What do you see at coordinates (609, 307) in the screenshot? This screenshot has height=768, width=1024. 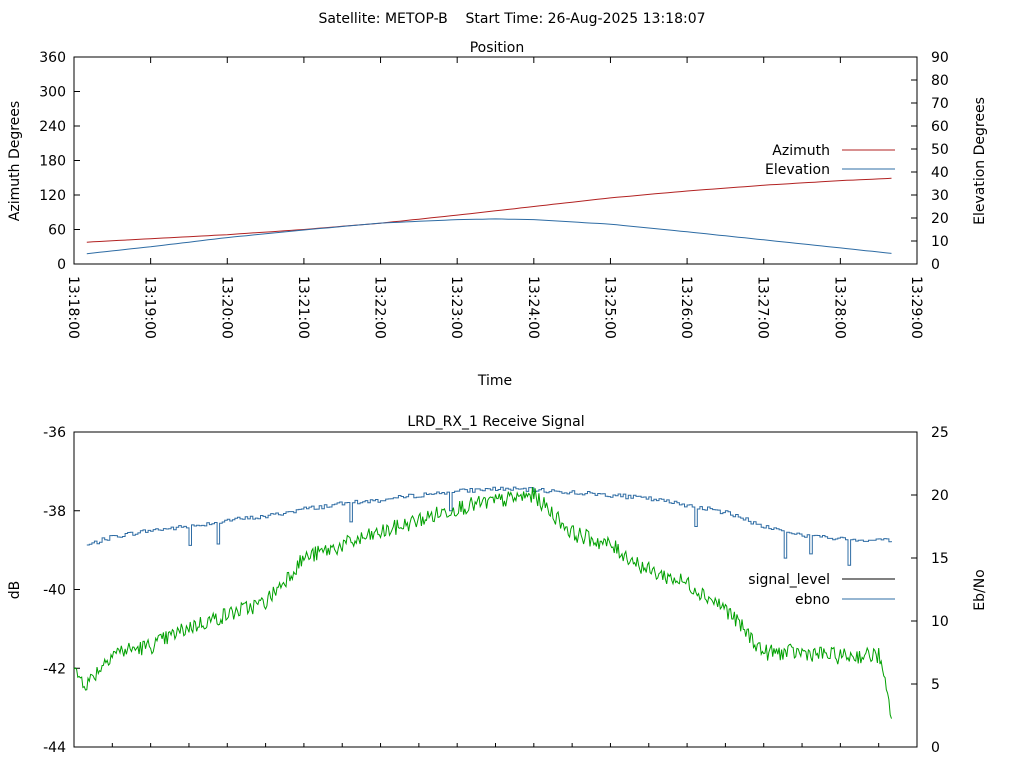 I see `position-x-tick-label: 13:25:00` at bounding box center [609, 307].